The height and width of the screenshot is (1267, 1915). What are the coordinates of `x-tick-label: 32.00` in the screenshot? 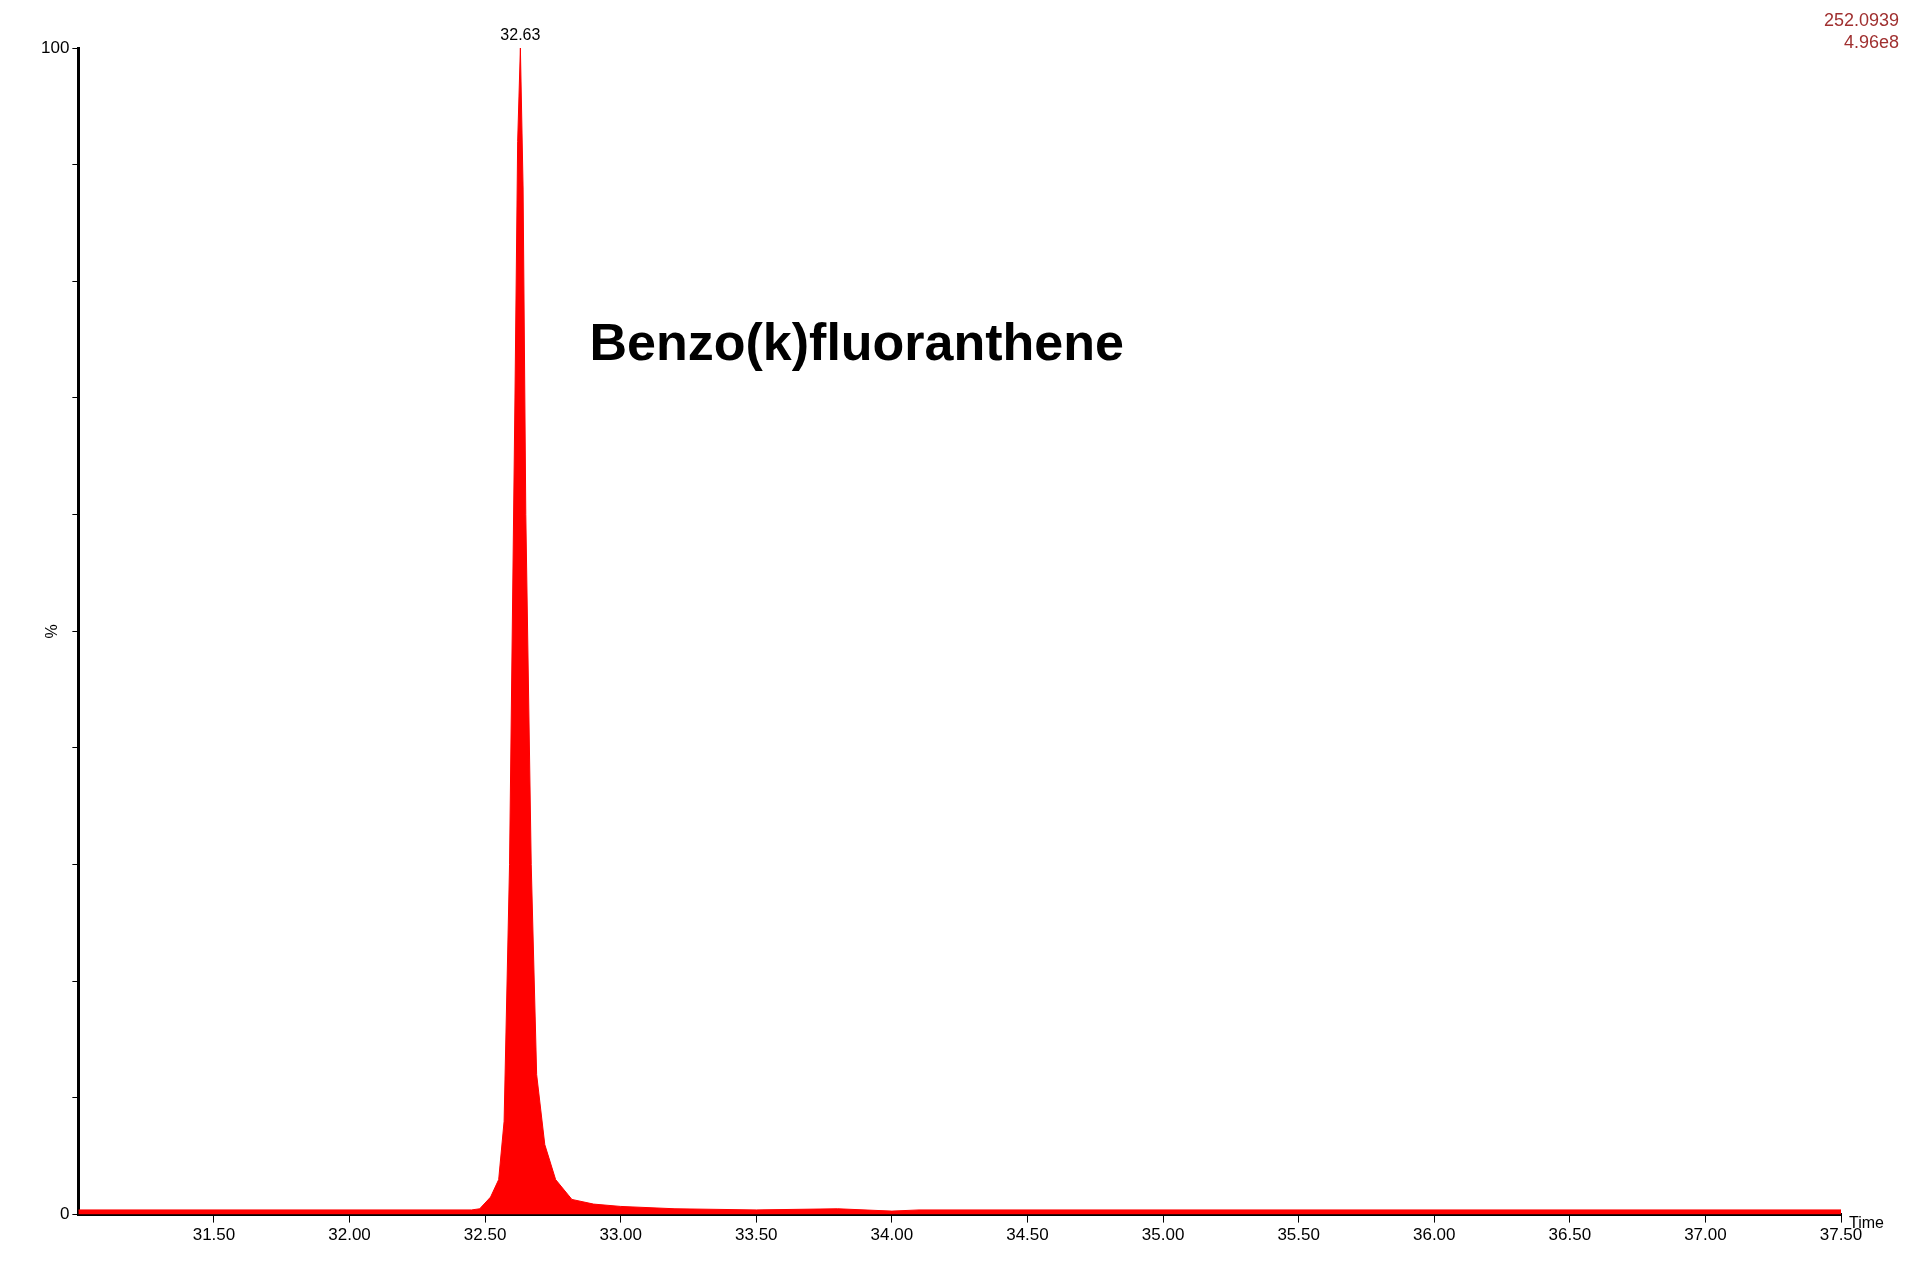 It's located at (349, 1235).